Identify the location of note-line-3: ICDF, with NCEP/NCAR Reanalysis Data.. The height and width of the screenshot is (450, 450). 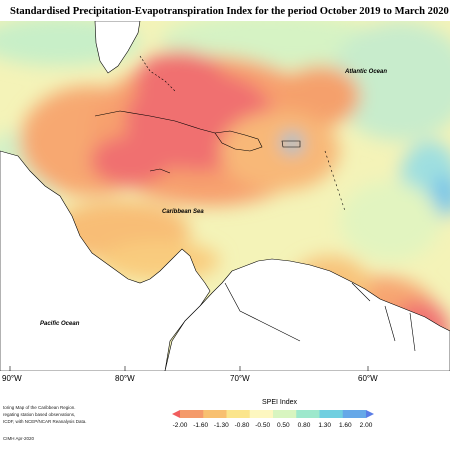
(45, 421).